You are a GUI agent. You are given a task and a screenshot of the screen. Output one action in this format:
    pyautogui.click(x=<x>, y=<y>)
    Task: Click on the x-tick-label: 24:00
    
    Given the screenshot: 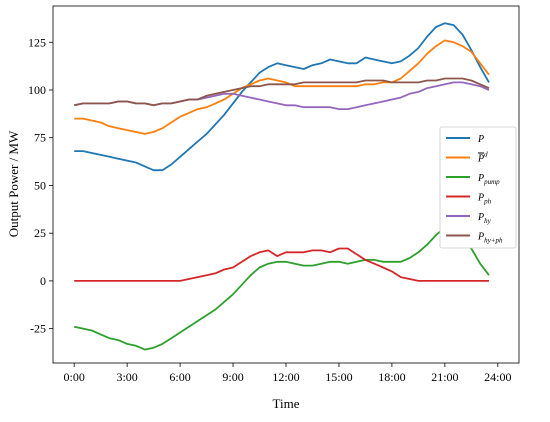 What is the action you would take?
    pyautogui.click(x=497, y=377)
    